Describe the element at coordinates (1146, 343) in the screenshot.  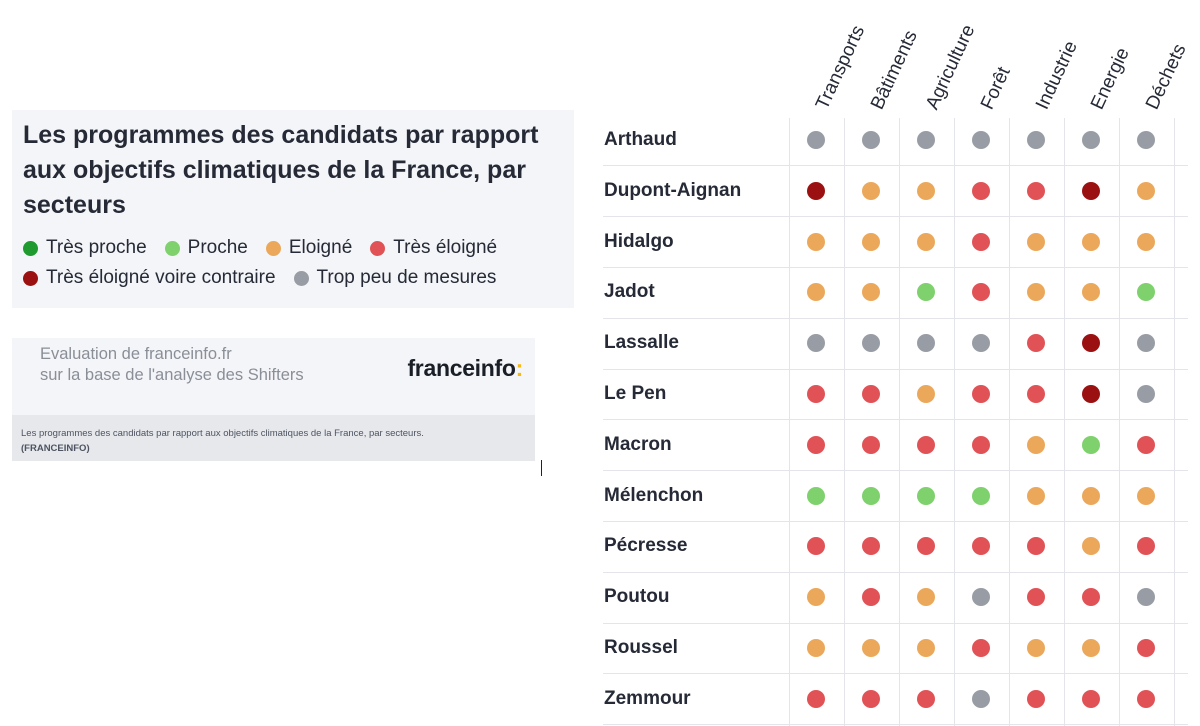
I see `rating-dot-lassalle-dechets` at that location.